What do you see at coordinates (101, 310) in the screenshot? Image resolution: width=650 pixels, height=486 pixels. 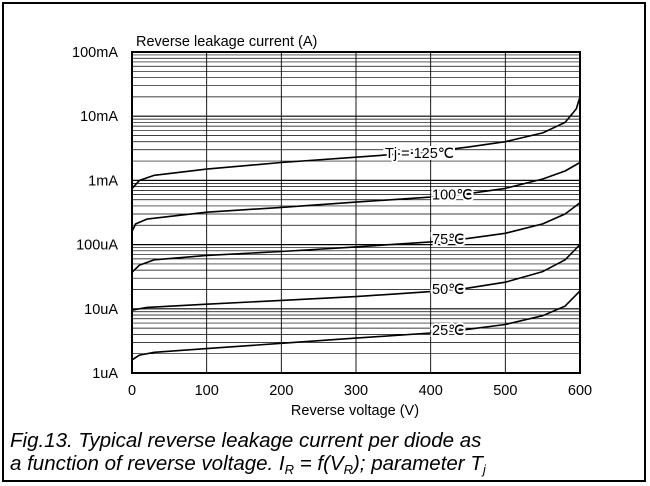 I see `y-tick-label: 10uA` at bounding box center [101, 310].